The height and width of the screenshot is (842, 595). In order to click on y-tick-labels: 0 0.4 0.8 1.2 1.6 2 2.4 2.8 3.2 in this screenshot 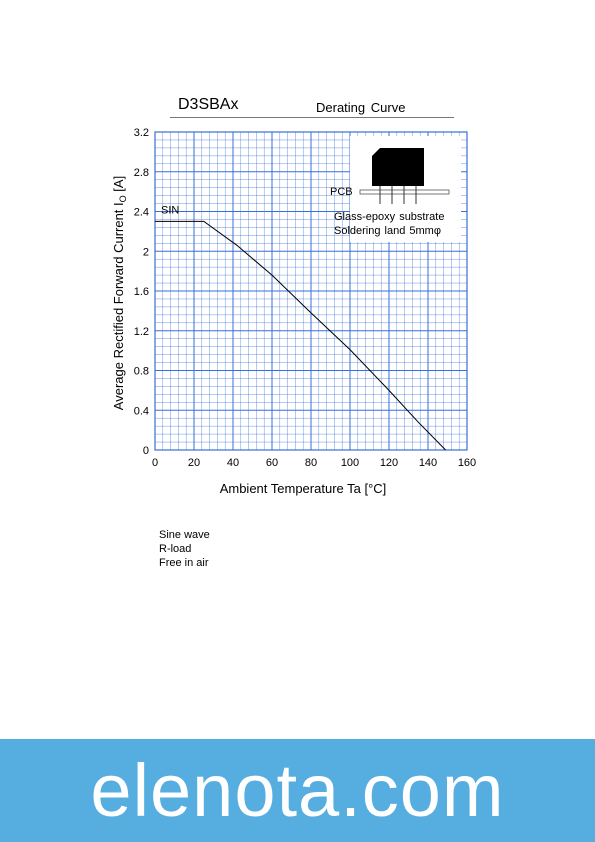, I will do `click(141, 292)`.